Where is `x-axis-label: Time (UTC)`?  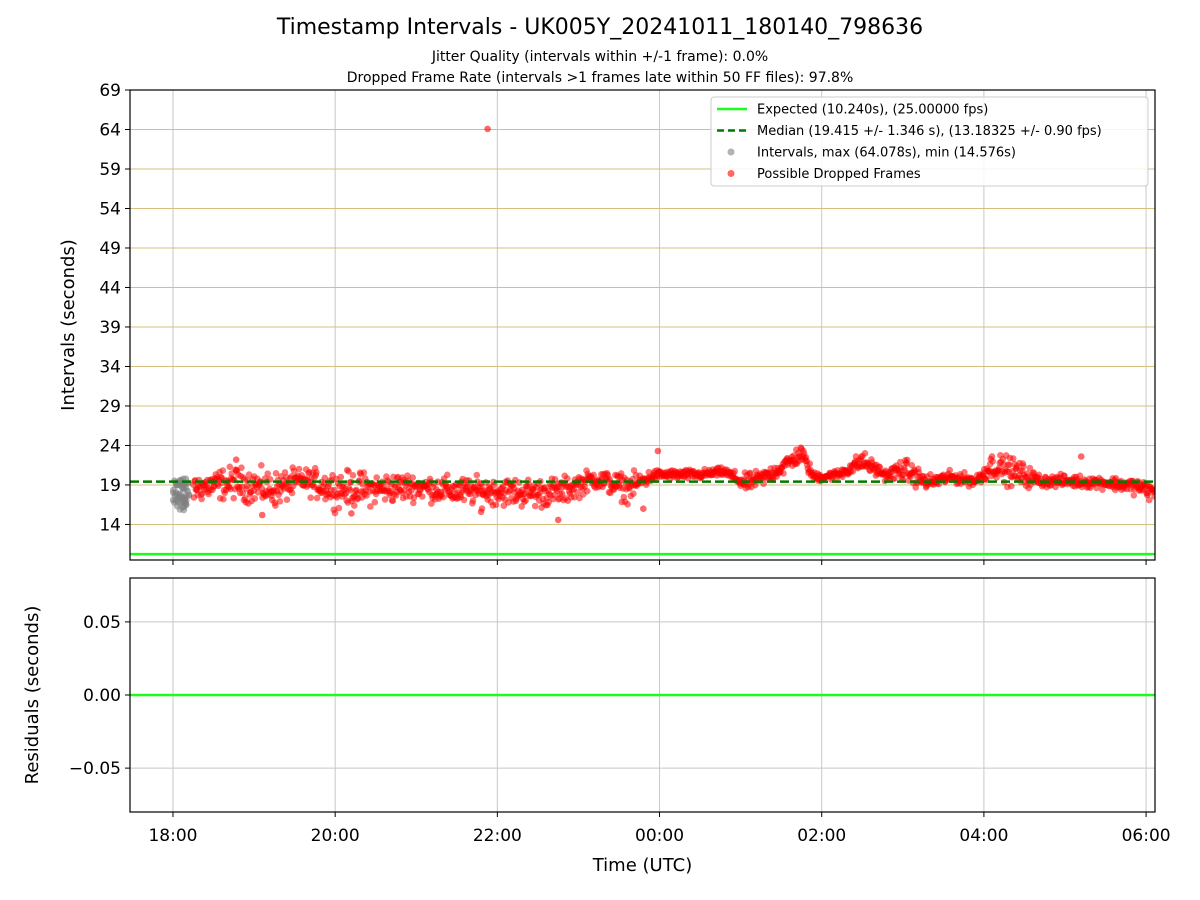
x-axis-label: Time (UTC) is located at coordinates (642, 865).